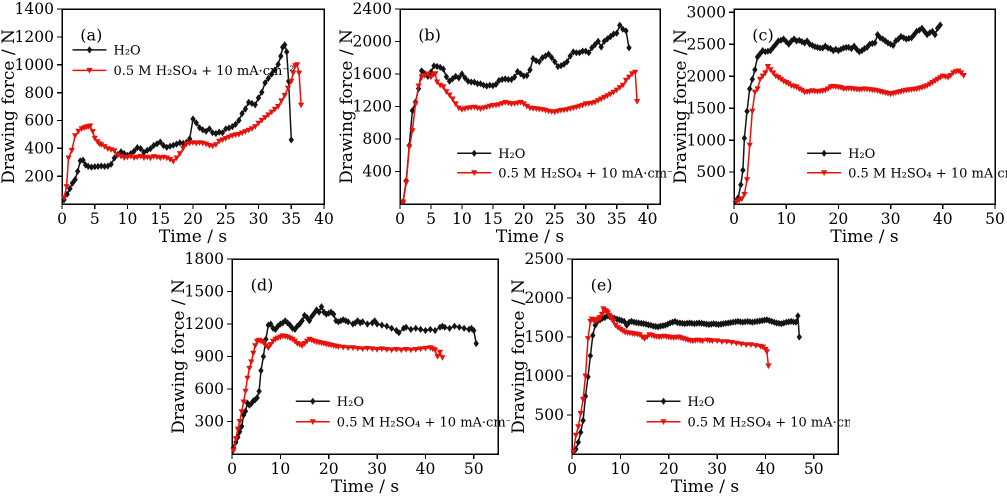  I want to click on y-tick-label: 2400, so click(372, 9).